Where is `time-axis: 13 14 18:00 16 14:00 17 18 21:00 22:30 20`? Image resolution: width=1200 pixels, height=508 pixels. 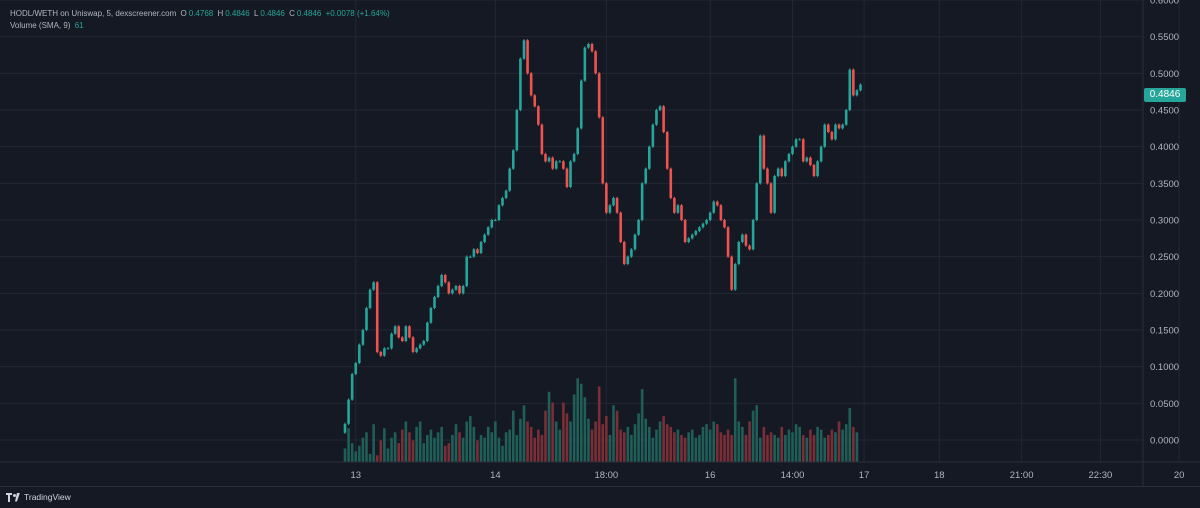
time-axis: 13 14 18:00 16 14:00 17 18 21:00 22:30 20 is located at coordinates (600, 471).